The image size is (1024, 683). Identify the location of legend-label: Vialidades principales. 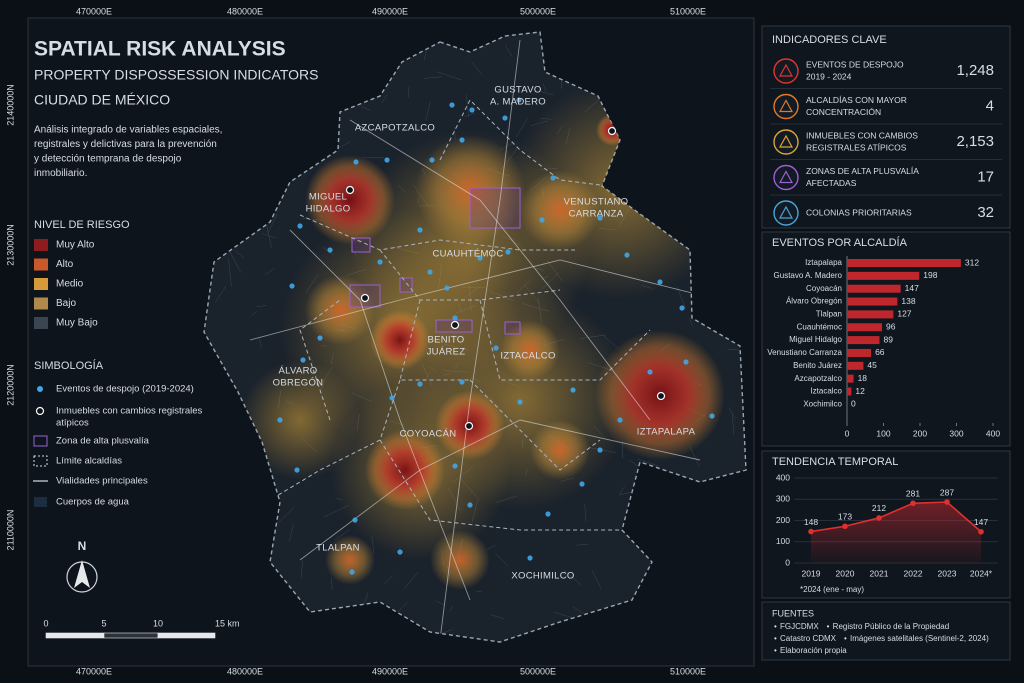
(102, 481).